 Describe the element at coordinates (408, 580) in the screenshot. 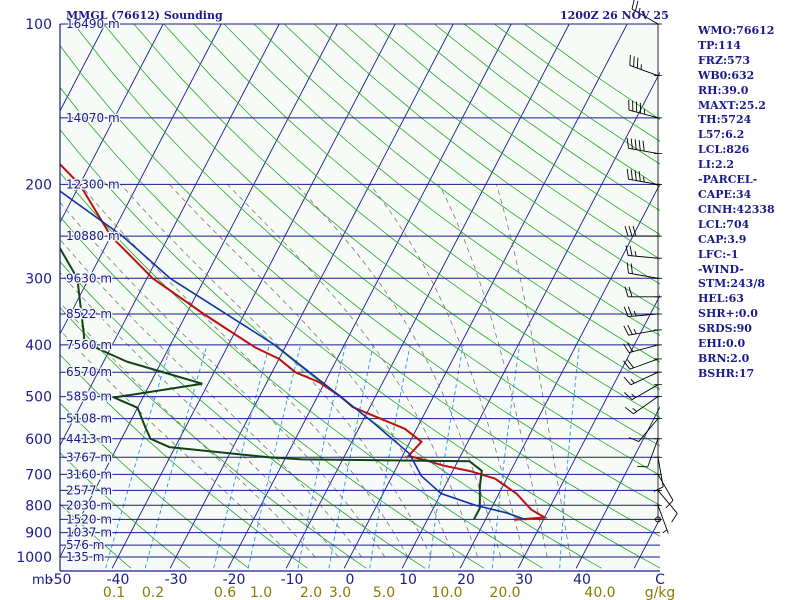

I see `temperature-tick-label: 10` at that location.